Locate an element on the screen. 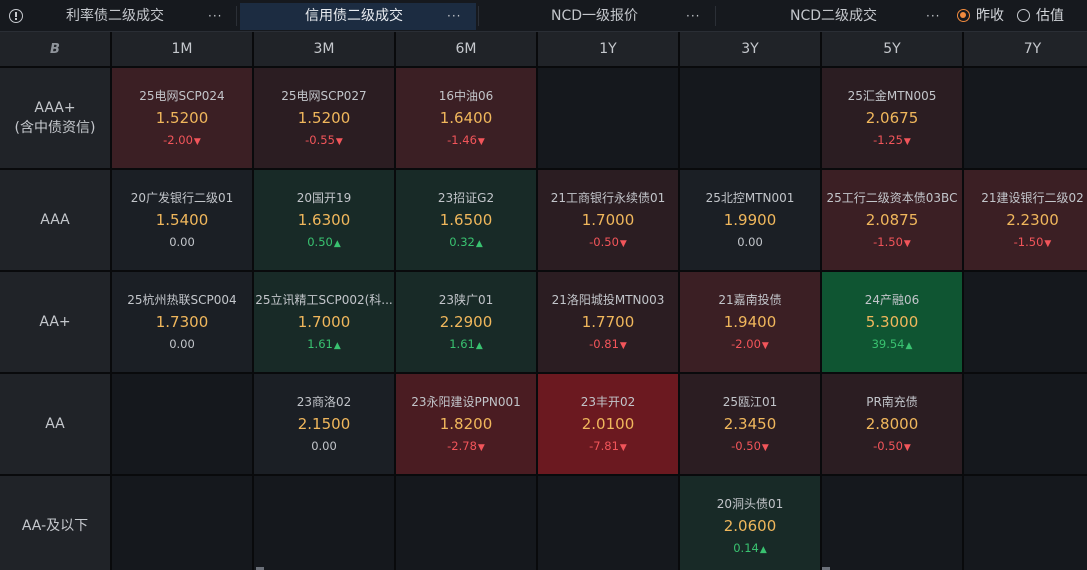 The image size is (1087, 570). rating-row-label: AAA is located at coordinates (55, 220).